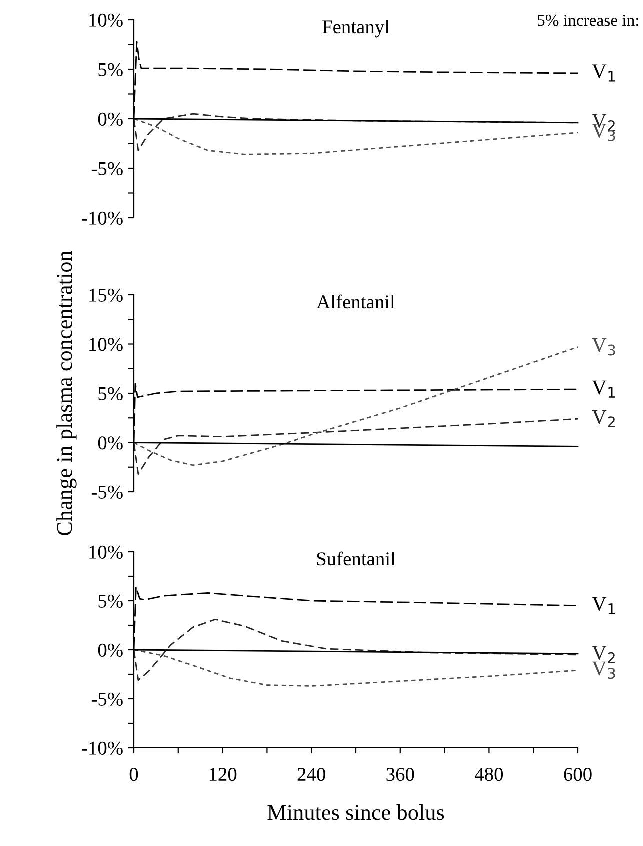 The height and width of the screenshot is (846, 643). Describe the element at coordinates (578, 775) in the screenshot. I see `x-tick-label: 600` at that location.